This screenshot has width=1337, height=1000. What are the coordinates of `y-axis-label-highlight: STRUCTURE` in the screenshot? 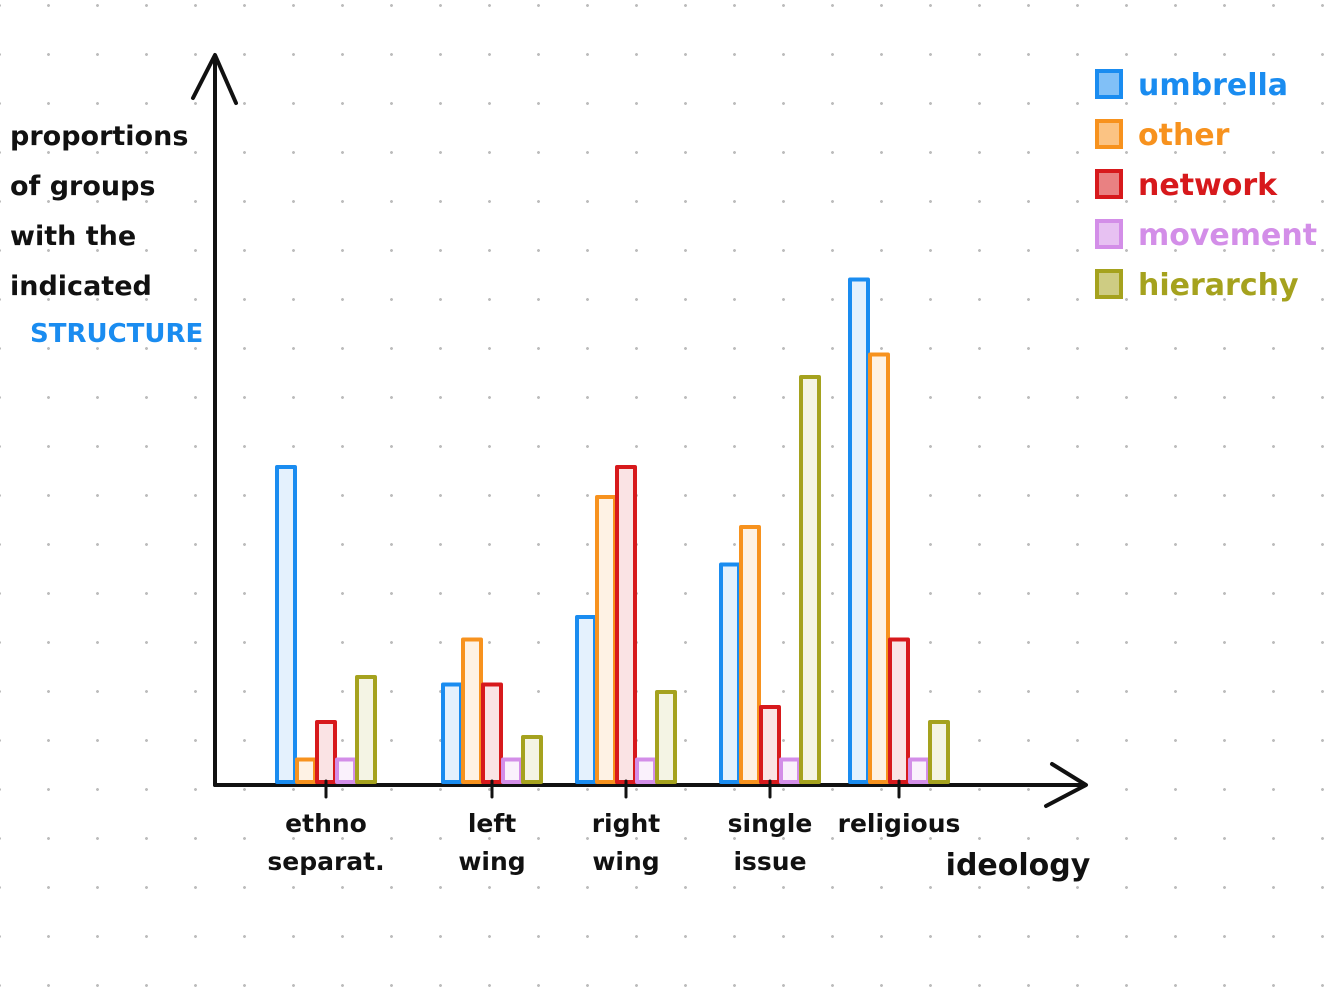 It's located at (116, 334).